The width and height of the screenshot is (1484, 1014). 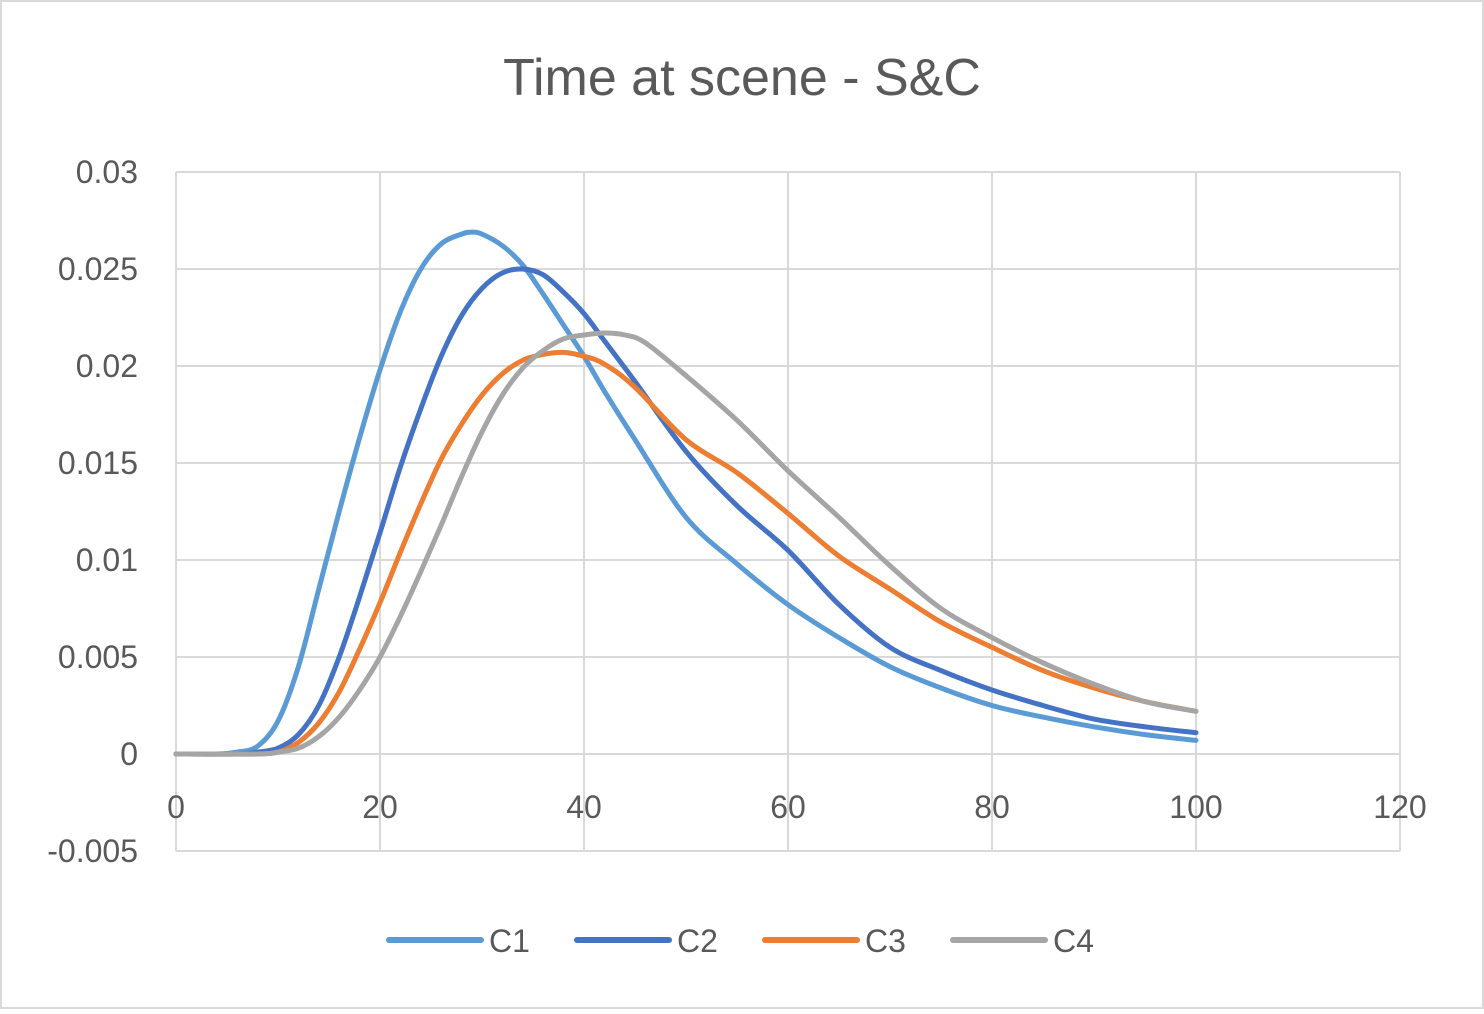 What do you see at coordinates (98, 269) in the screenshot?
I see `y-tick-label: 0.025` at bounding box center [98, 269].